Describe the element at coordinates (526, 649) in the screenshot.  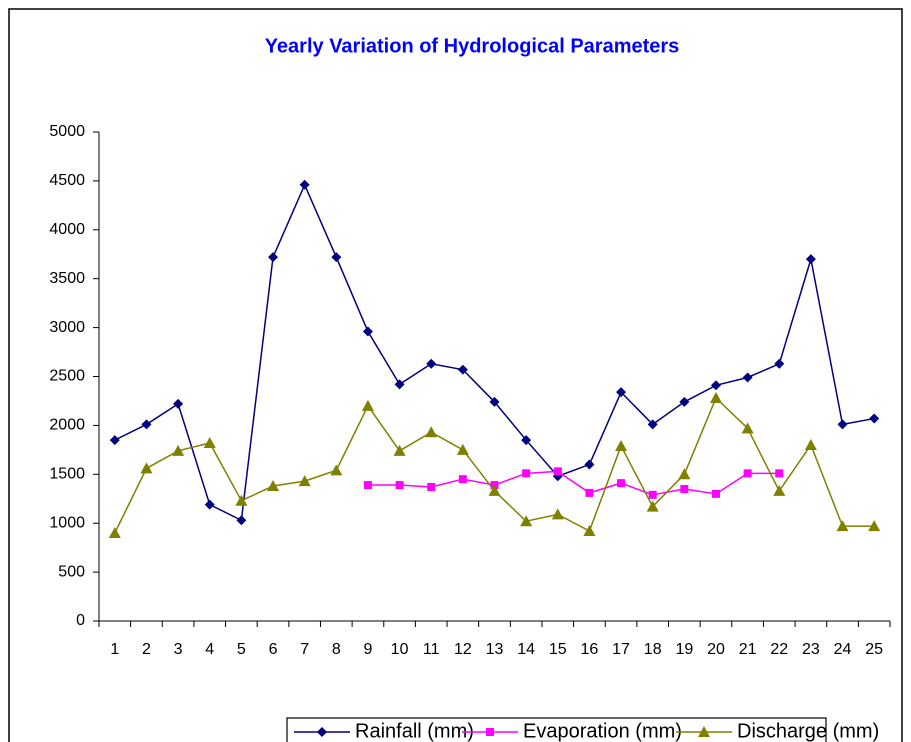
I see `x-tick-label: 14` at that location.